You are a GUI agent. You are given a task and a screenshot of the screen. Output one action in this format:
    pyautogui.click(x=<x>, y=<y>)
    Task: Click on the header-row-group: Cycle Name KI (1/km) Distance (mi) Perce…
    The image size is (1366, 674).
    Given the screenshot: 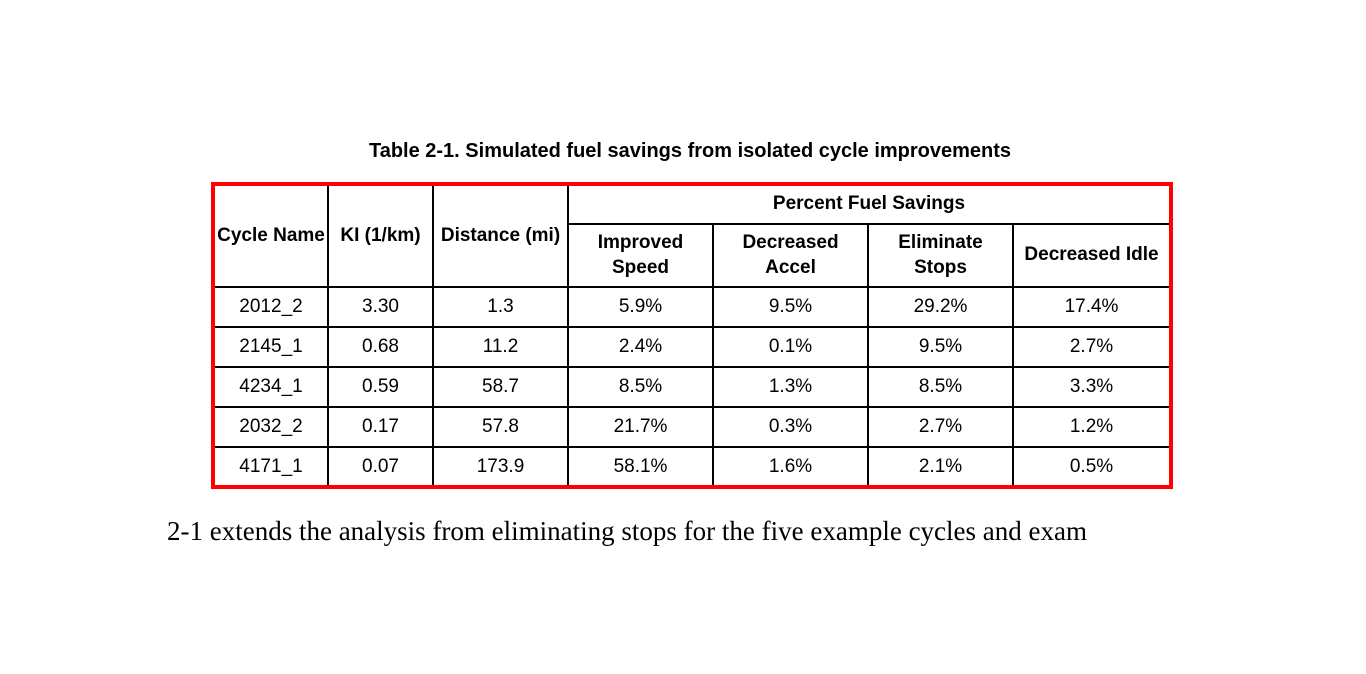 What is the action you would take?
    pyautogui.click(x=692, y=235)
    